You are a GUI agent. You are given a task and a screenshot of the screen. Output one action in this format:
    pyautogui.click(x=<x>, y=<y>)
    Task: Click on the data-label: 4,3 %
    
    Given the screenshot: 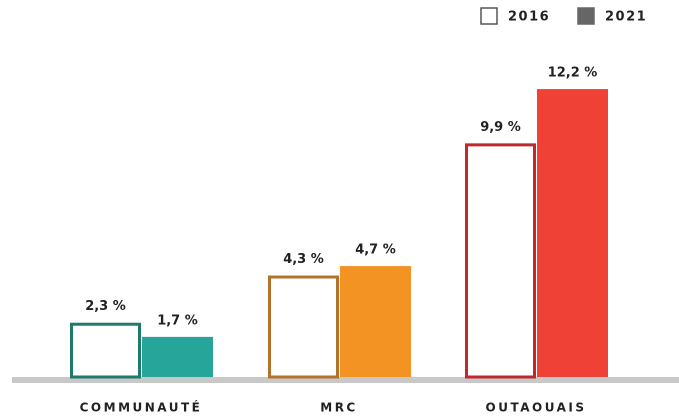 What is the action you would take?
    pyautogui.click(x=303, y=259)
    